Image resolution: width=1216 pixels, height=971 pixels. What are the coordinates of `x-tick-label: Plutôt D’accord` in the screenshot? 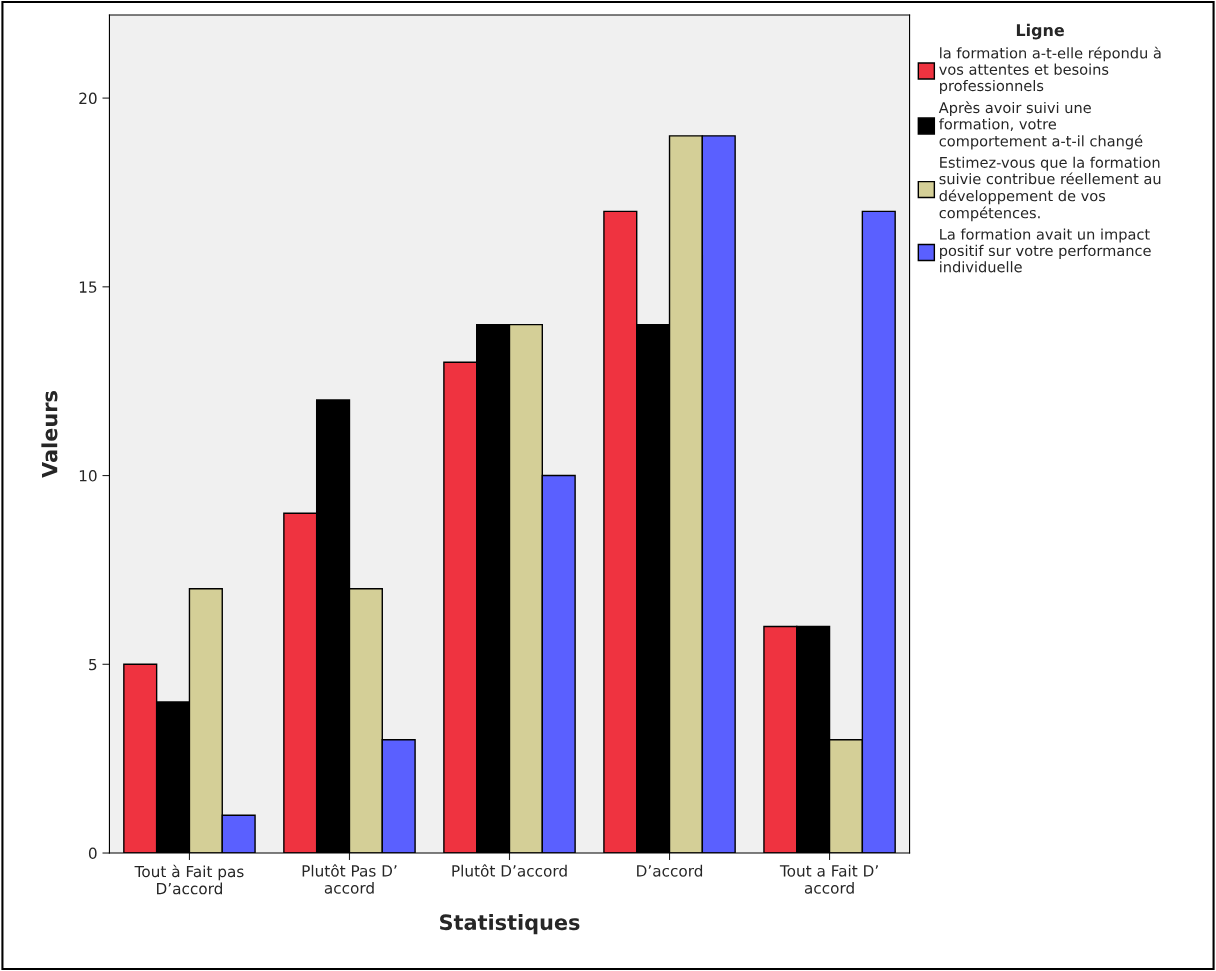 It's located at (509, 870).